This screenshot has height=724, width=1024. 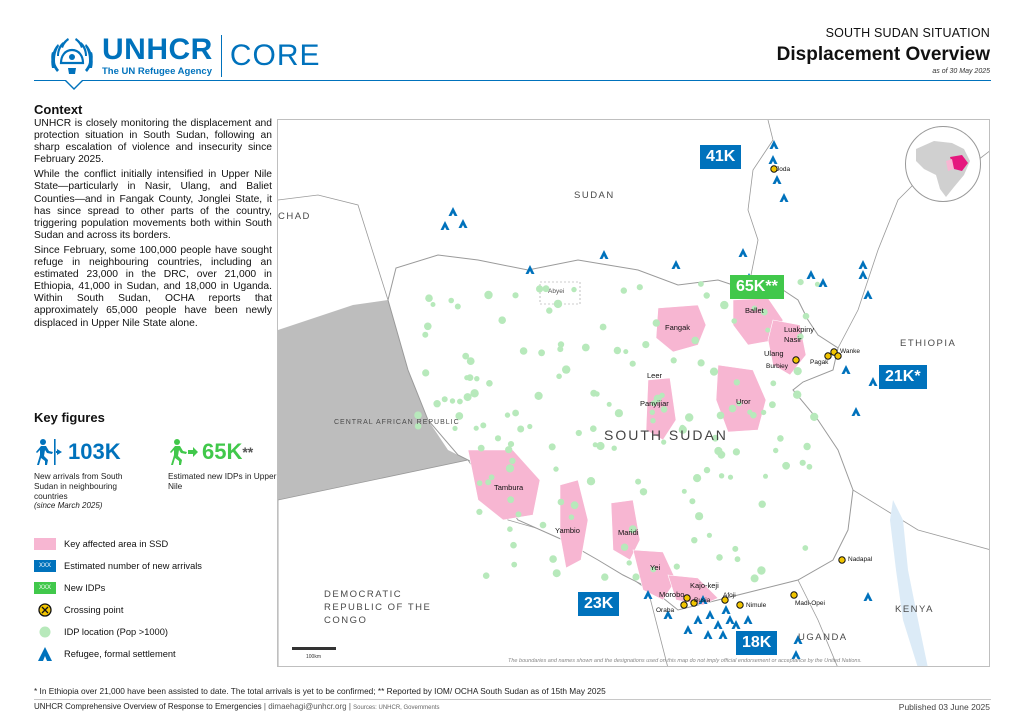 I want to click on place-label: Nimule, so click(x=756, y=605).